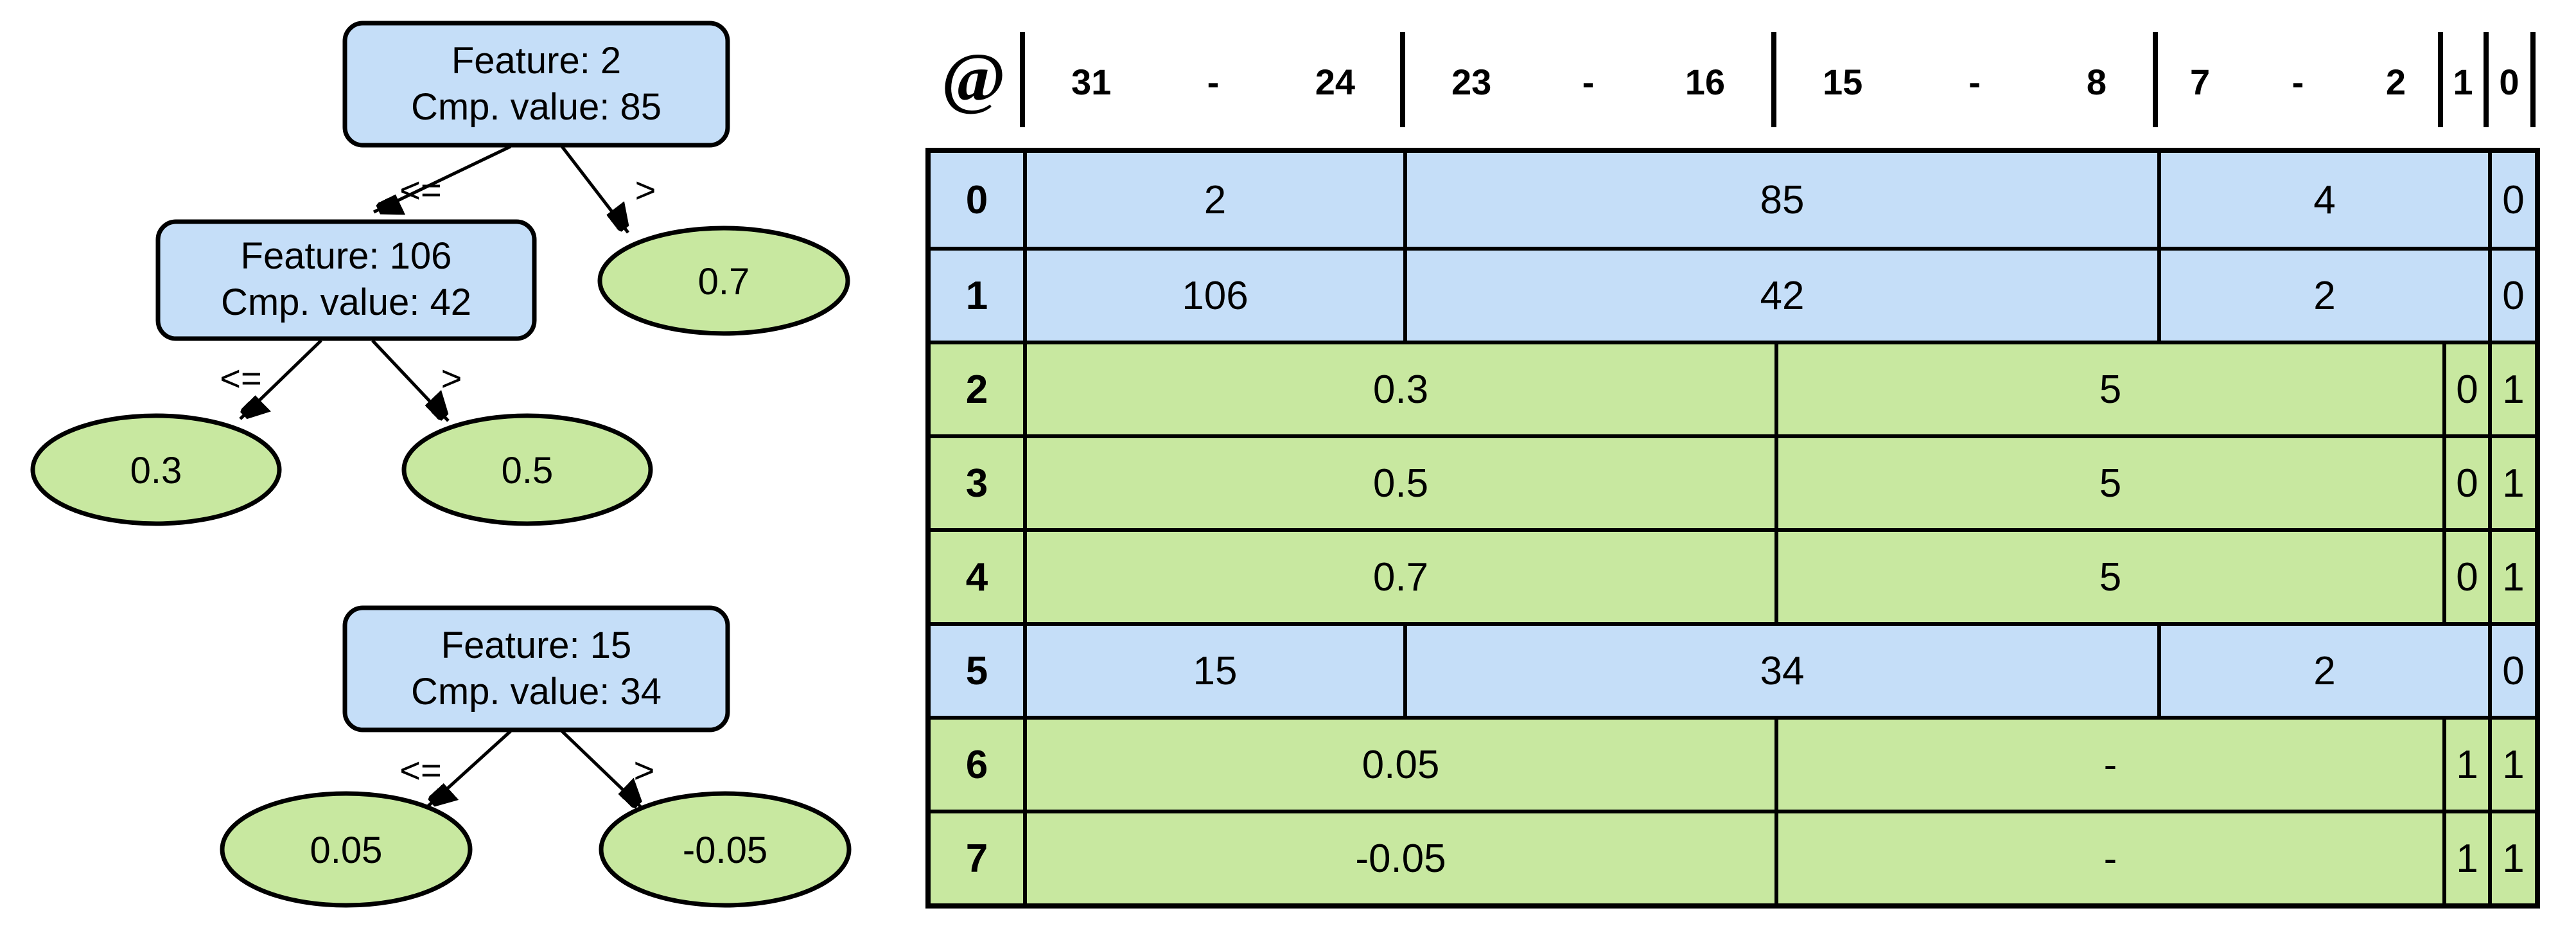 The image size is (2576, 949). Describe the element at coordinates (645, 190) in the screenshot. I see `tree1-edge-right-label: >` at that location.